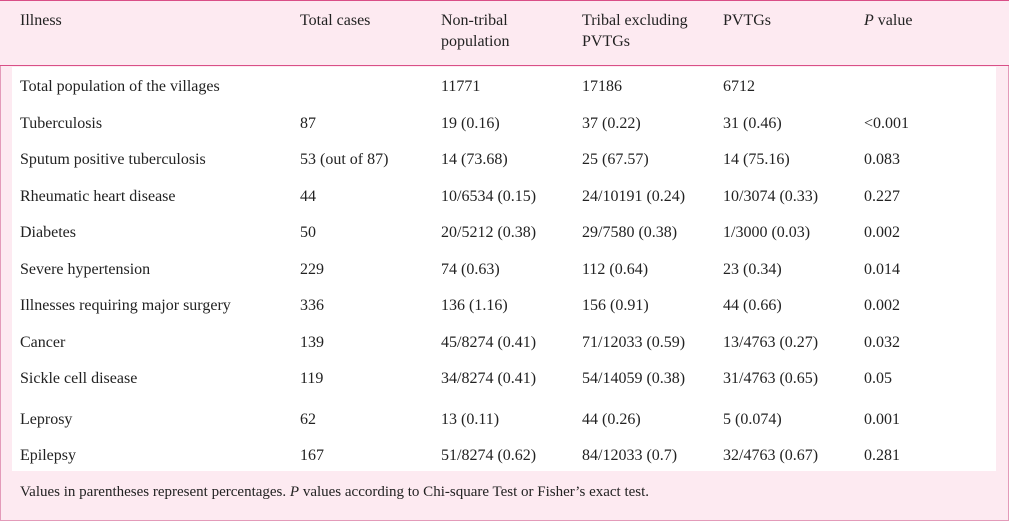 This screenshot has width=1009, height=521. I want to click on cell-p-value: 0.032, so click(882, 342).